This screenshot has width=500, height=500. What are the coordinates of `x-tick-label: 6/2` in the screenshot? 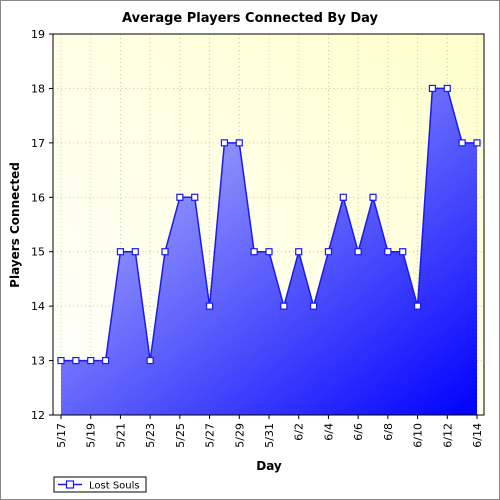 It's located at (299, 432).